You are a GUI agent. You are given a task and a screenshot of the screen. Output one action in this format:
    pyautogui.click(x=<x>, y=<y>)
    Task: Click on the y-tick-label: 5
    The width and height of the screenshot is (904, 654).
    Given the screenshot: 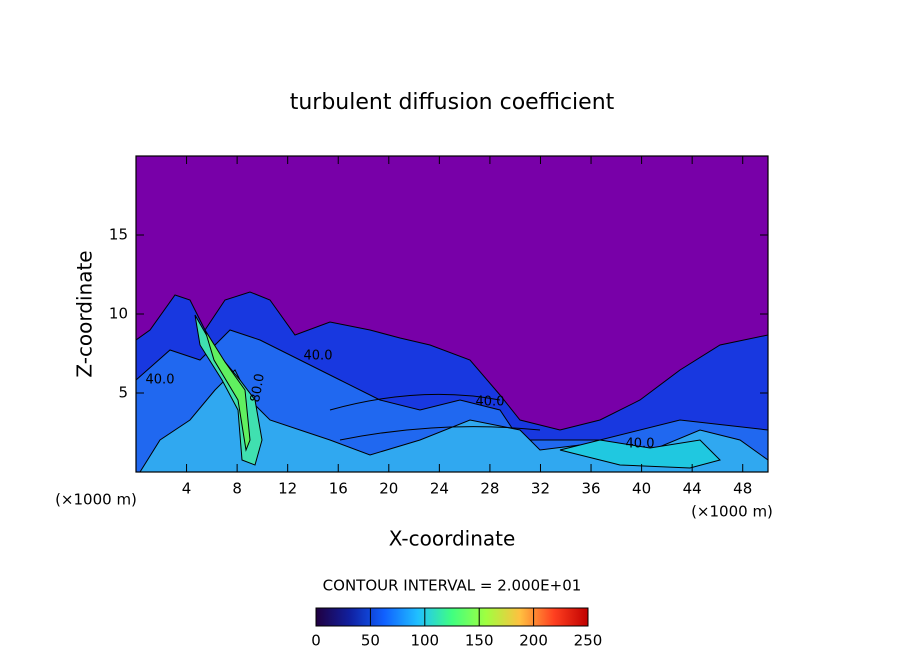 What is the action you would take?
    pyautogui.click(x=123, y=393)
    